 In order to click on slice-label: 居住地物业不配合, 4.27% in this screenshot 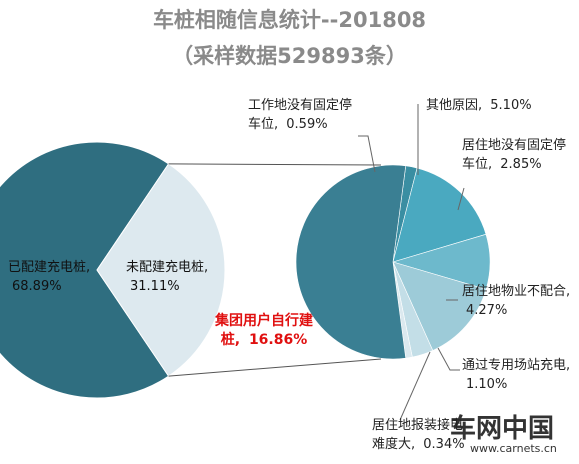, I will do `click(518, 301)`.